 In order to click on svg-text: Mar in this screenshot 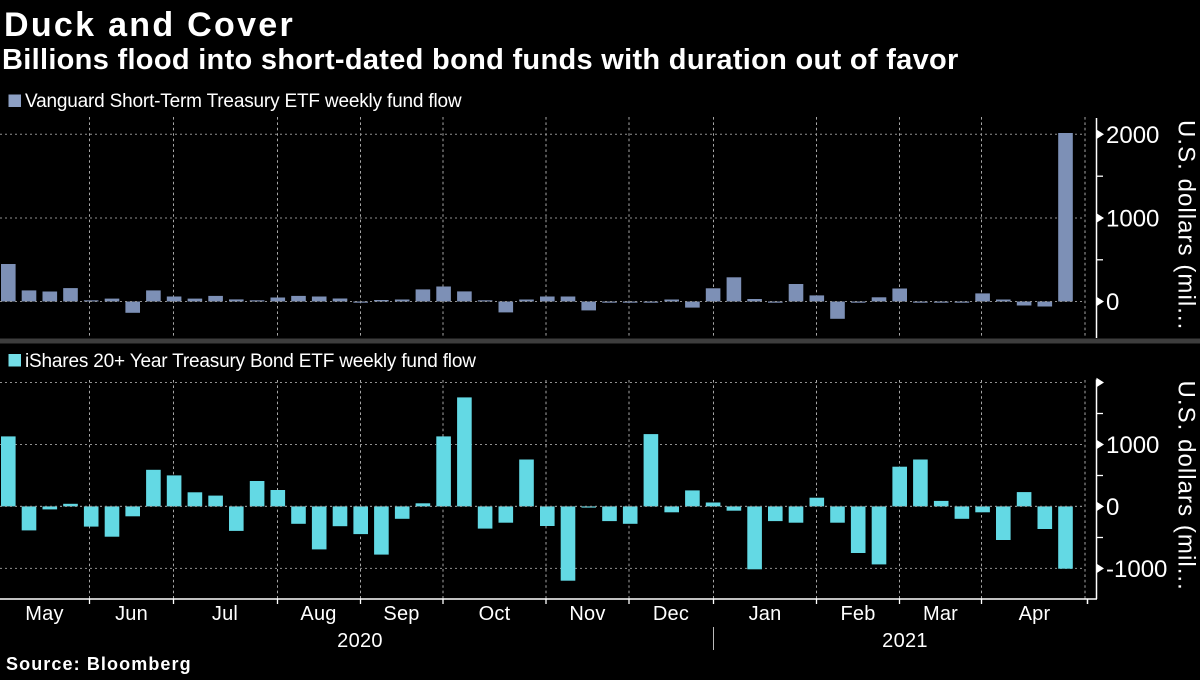, I will do `click(940, 614)`.